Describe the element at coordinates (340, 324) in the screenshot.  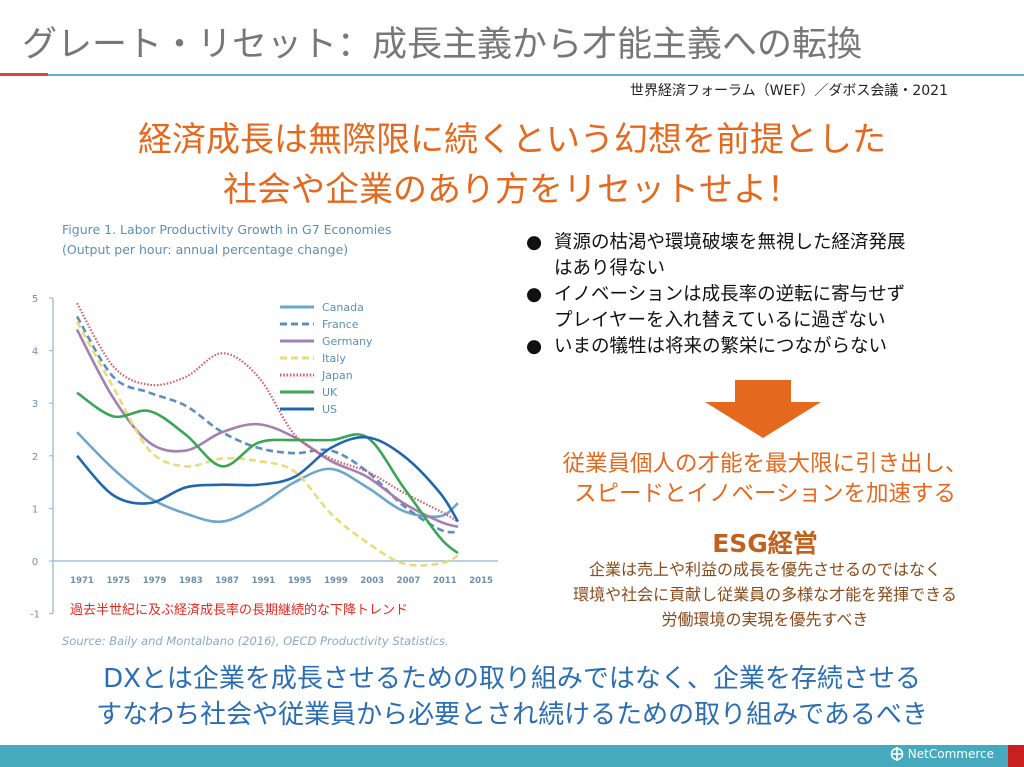
I see `legend-label: France` at that location.